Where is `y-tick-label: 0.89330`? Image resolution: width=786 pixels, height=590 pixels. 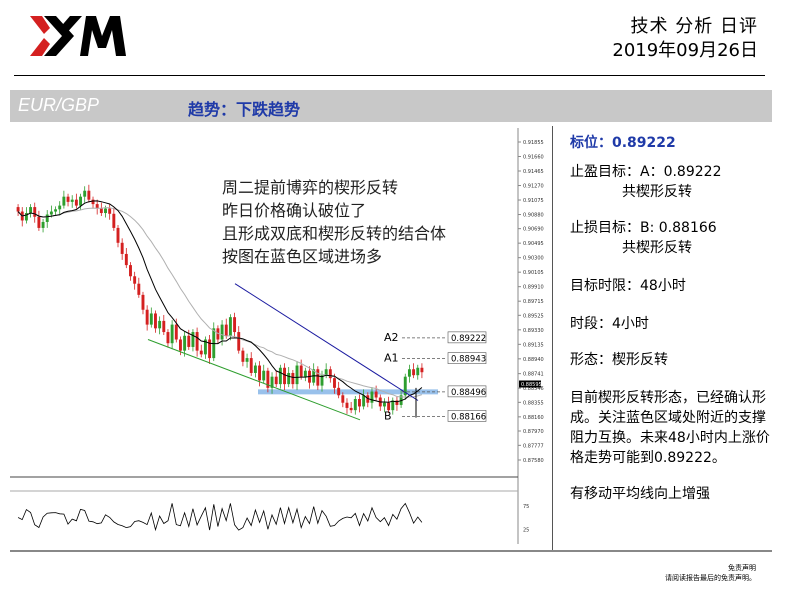 y-tick-label: 0.89330 is located at coordinates (533, 331).